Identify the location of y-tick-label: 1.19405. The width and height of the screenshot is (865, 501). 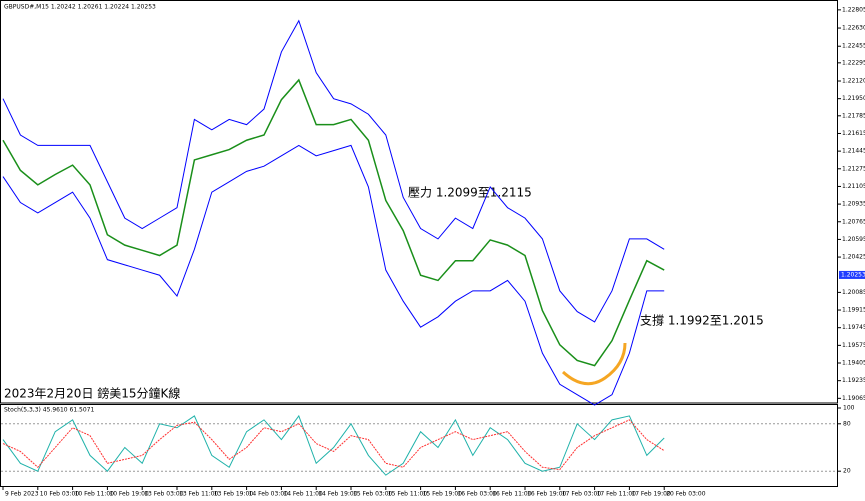
(853, 363).